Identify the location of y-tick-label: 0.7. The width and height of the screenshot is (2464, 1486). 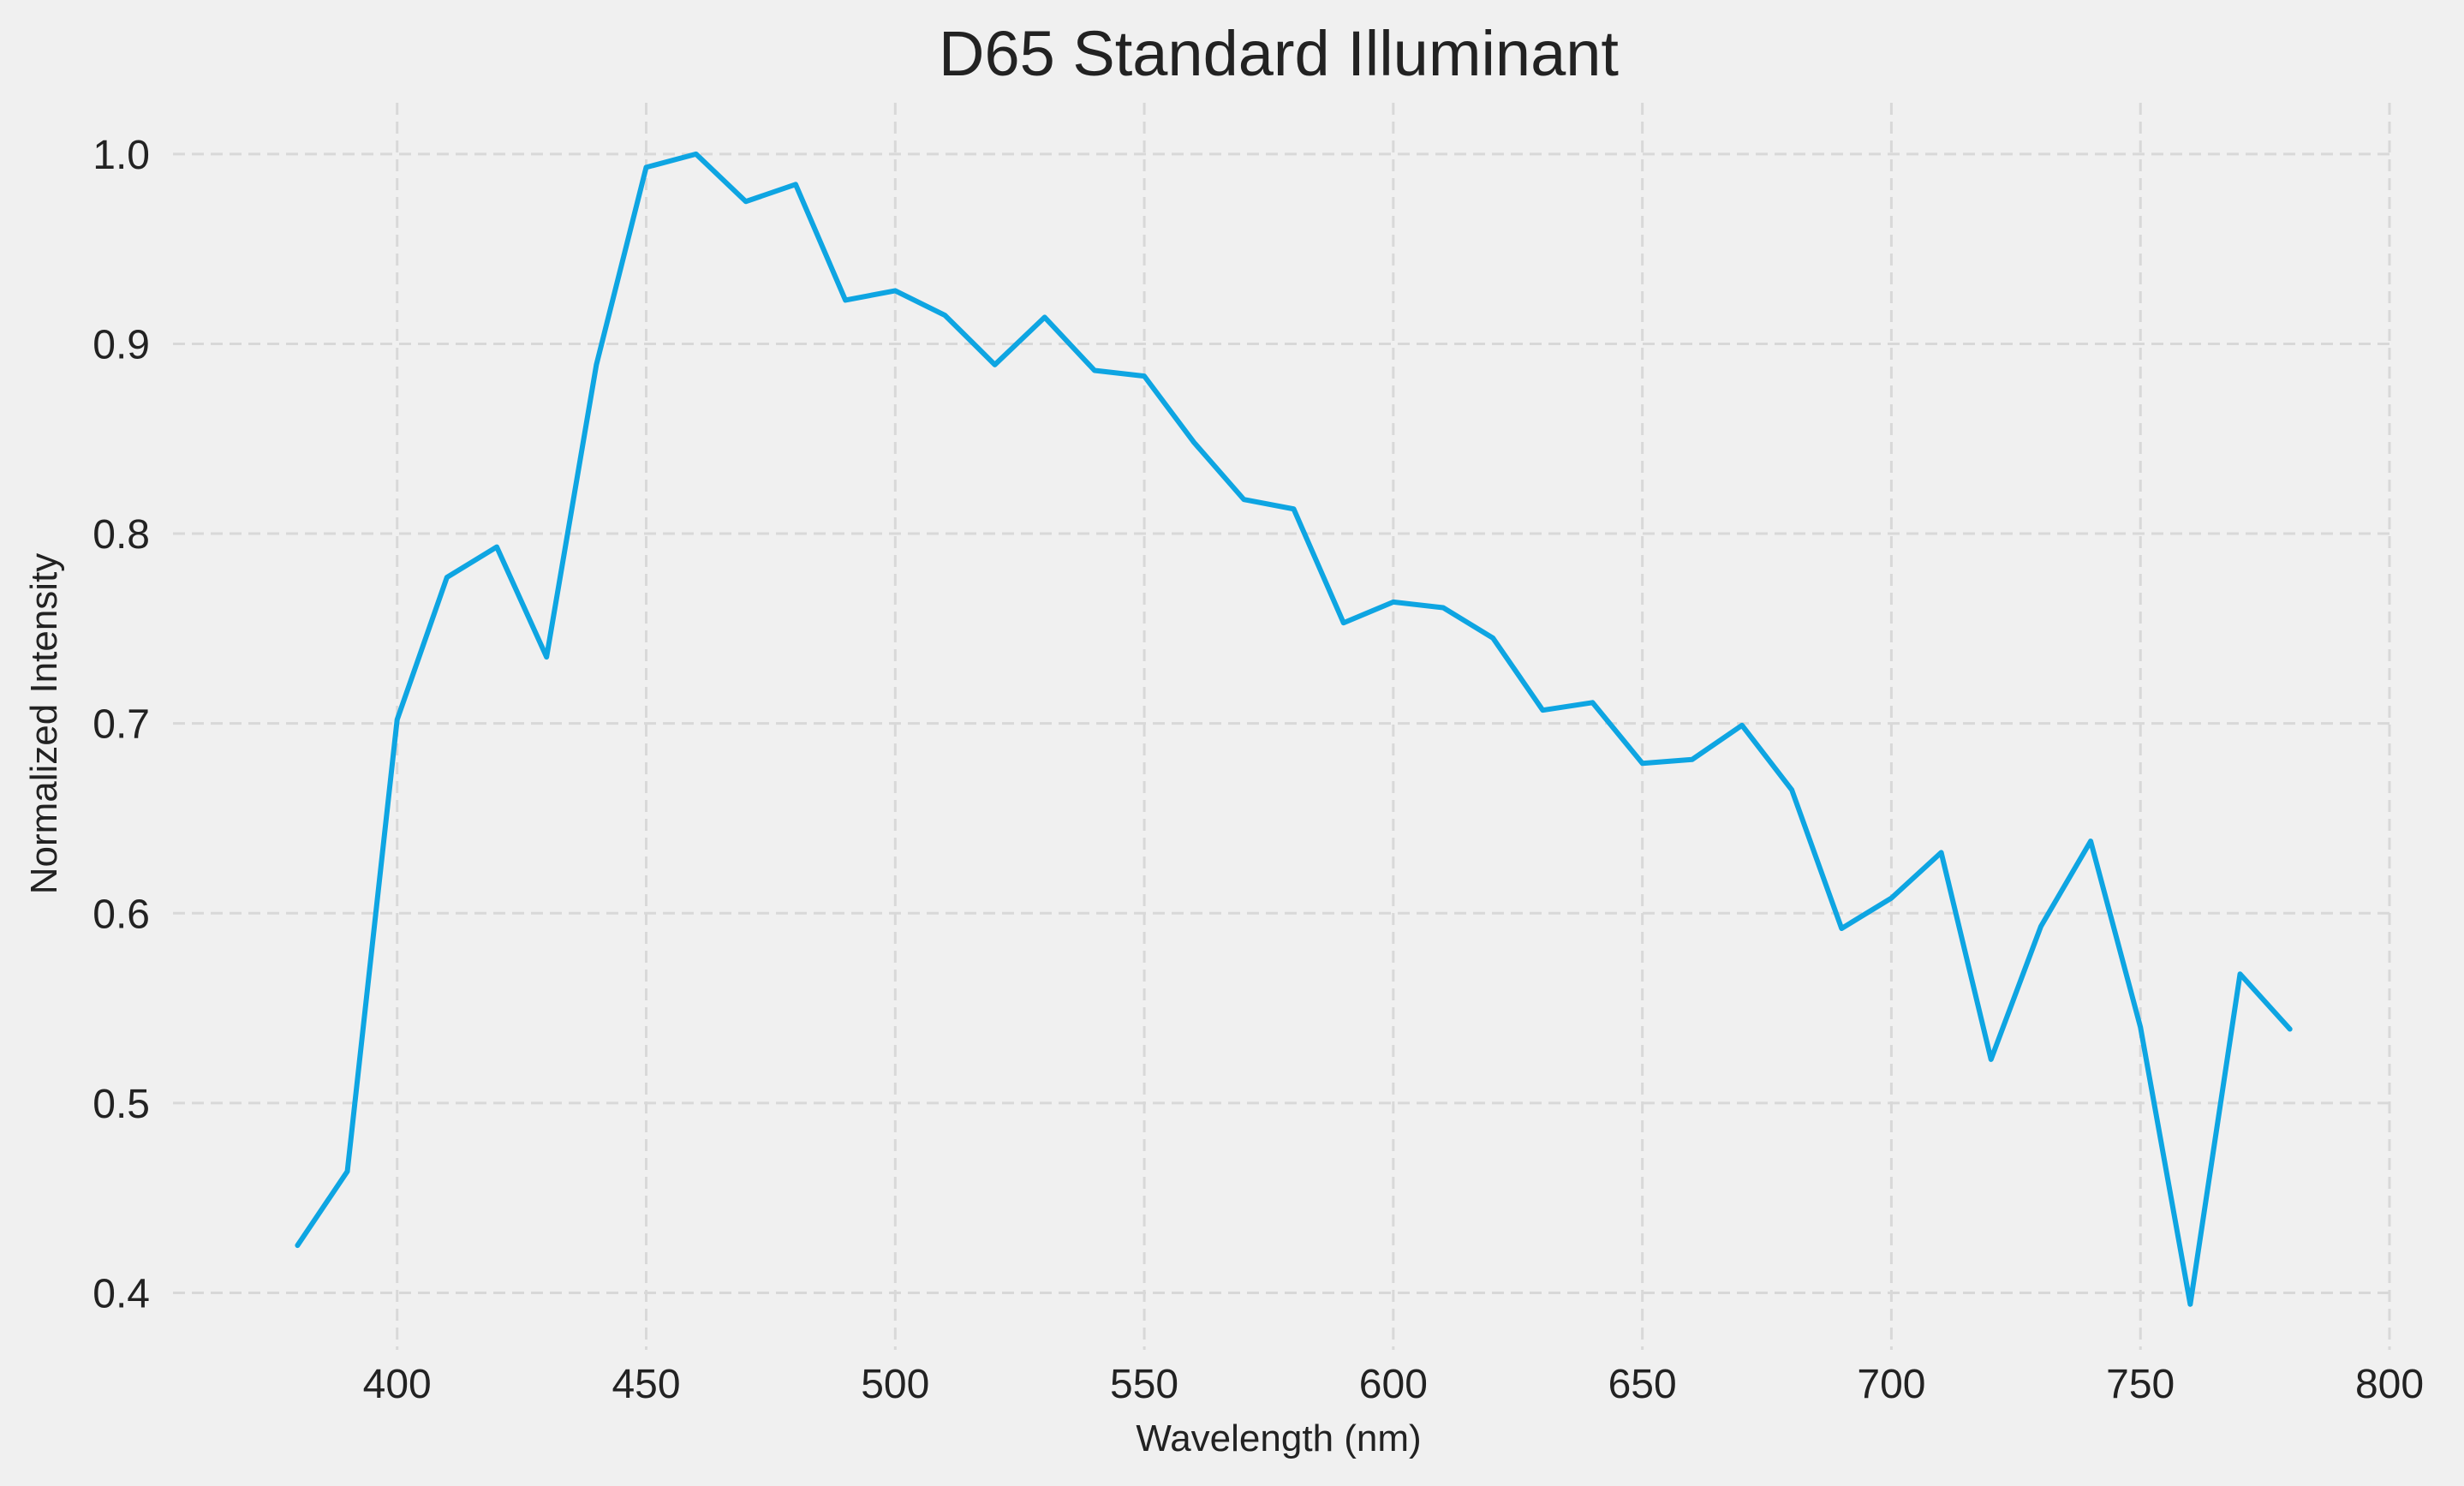
(121, 725).